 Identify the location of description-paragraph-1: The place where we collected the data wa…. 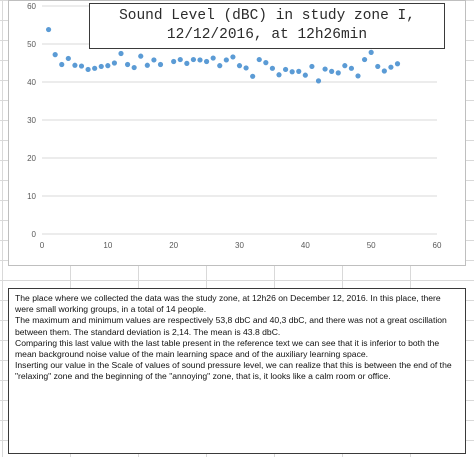
(228, 304).